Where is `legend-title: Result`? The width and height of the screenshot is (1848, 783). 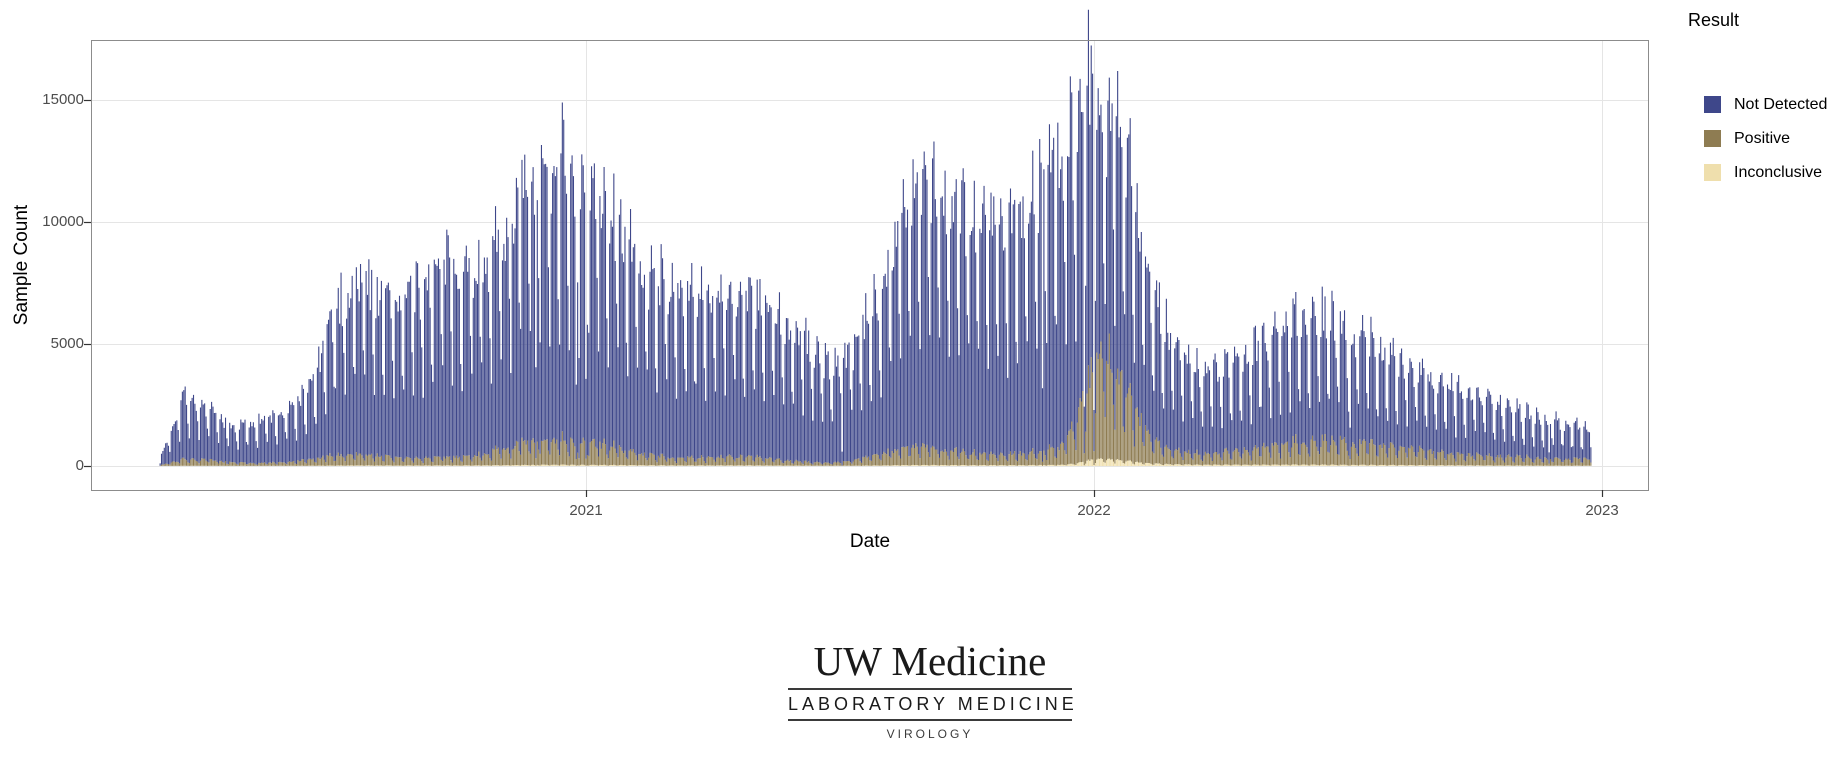 legend-title: Result is located at coordinates (1714, 20).